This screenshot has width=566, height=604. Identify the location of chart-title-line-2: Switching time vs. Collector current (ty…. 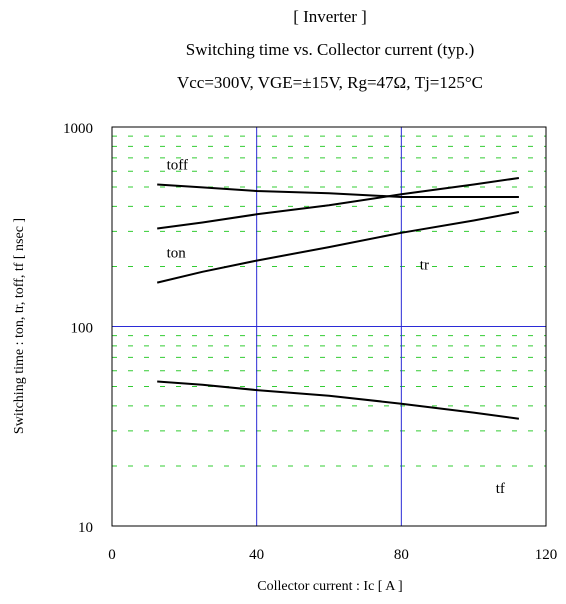
(330, 49).